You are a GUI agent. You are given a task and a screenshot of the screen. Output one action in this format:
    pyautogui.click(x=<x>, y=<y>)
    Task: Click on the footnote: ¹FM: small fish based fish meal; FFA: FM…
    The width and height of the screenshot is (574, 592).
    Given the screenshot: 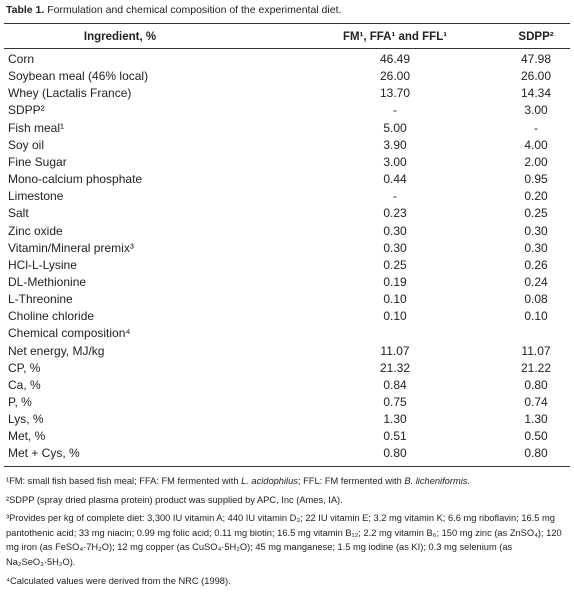 What is the action you would take?
    pyautogui.click(x=286, y=481)
    